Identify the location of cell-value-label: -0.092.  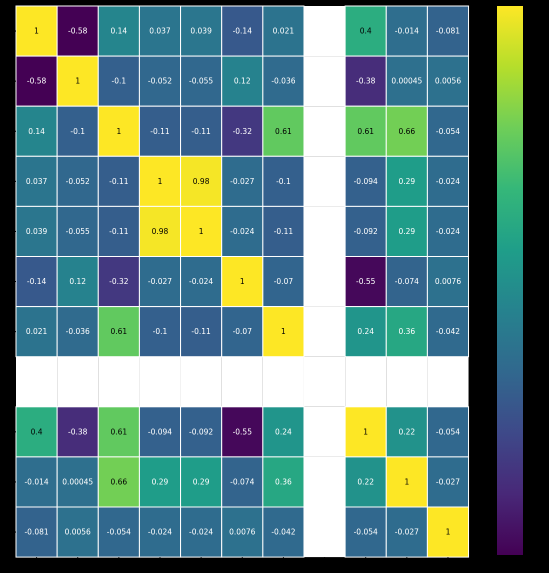
(201, 431).